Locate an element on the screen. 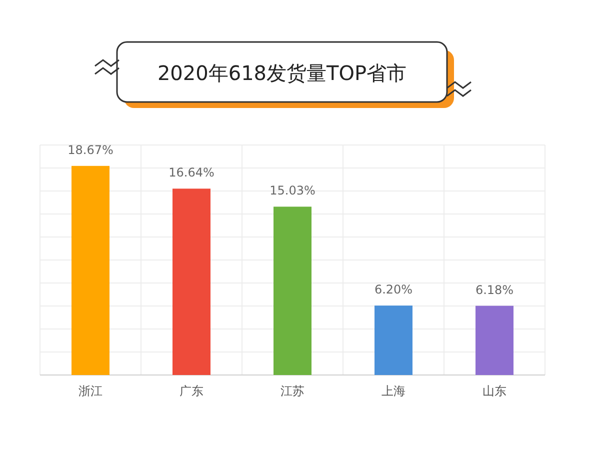  data-label: 6.20% is located at coordinates (393, 289).